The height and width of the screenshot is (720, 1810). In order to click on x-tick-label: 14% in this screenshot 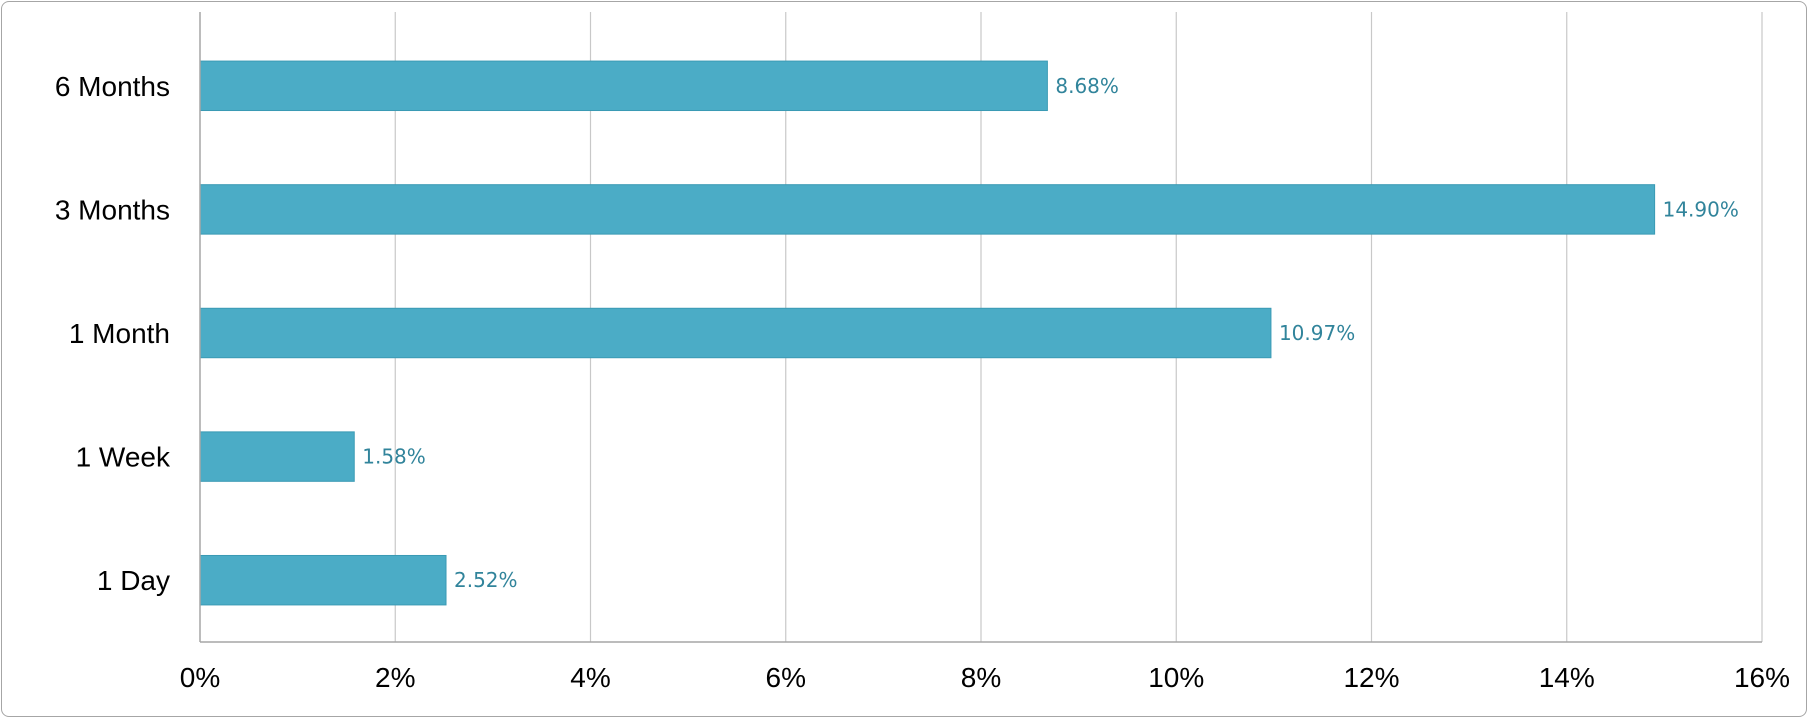, I will do `click(1567, 677)`.